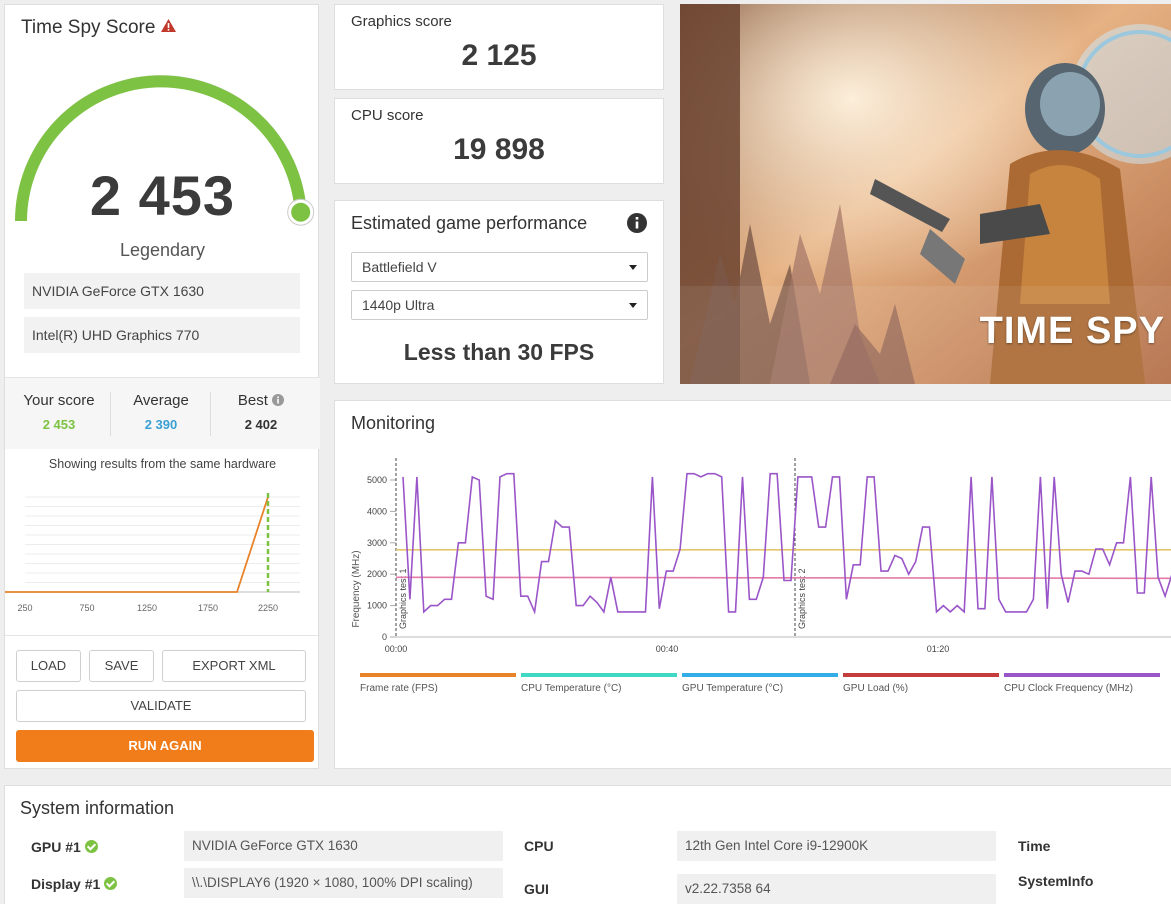  What do you see at coordinates (1034, 846) in the screenshot?
I see `time-key: Time` at bounding box center [1034, 846].